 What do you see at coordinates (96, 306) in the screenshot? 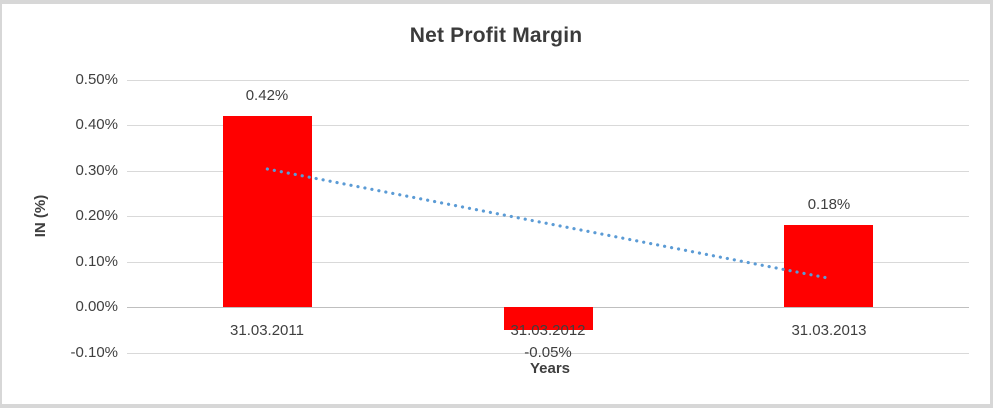
I see `y-tick-label: 0.00%` at bounding box center [96, 306].